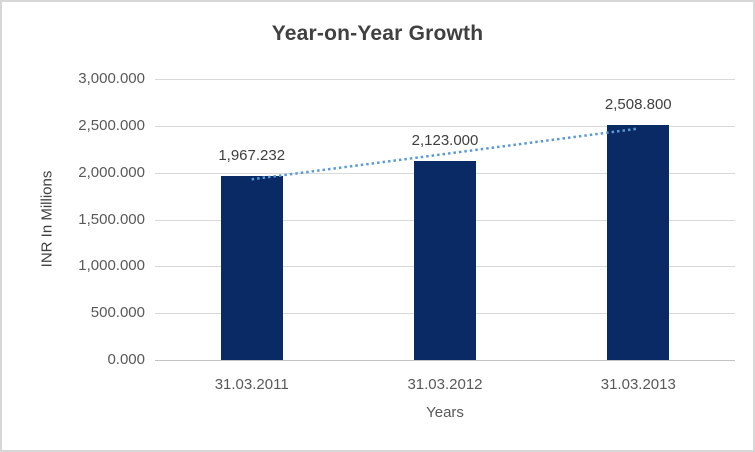 This screenshot has height=452, width=755. I want to click on y-tick-label: 0.000, so click(126, 359).